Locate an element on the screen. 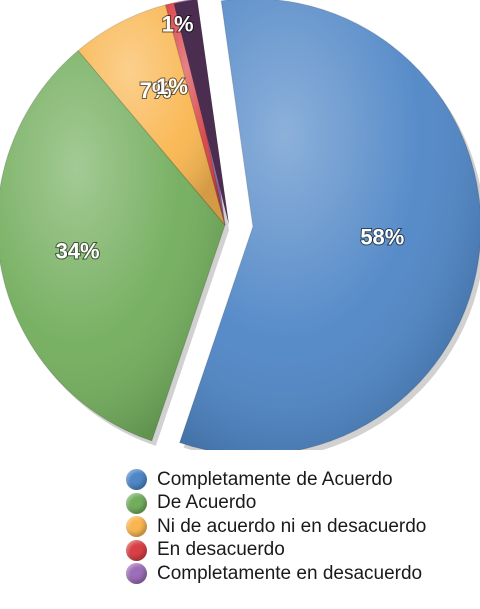  slice-label-3: 7% is located at coordinates (156, 90).